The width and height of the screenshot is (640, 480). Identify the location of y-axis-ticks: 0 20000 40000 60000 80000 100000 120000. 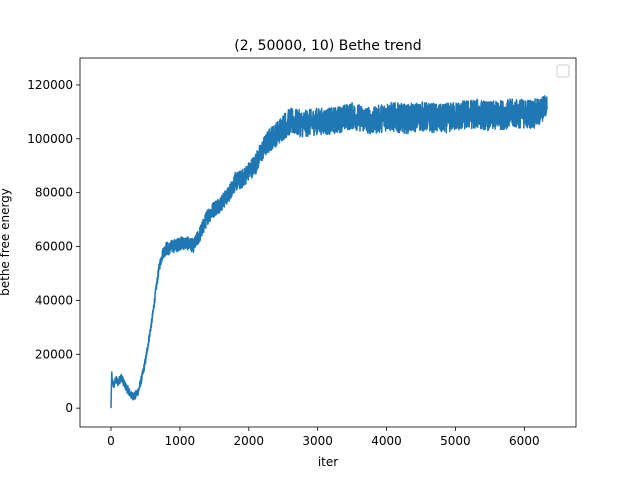
(53, 246).